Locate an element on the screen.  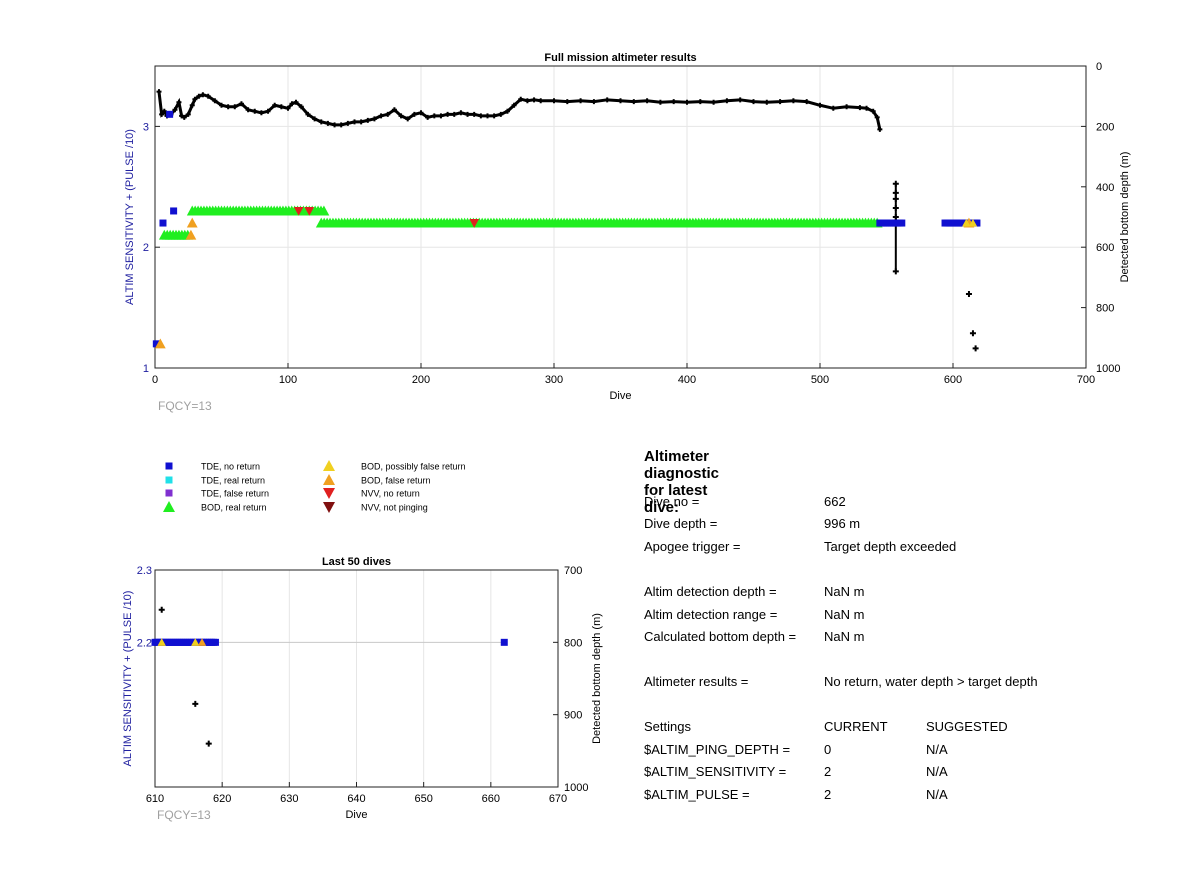
main-x-tick-label: 700 is located at coordinates (1086, 380).